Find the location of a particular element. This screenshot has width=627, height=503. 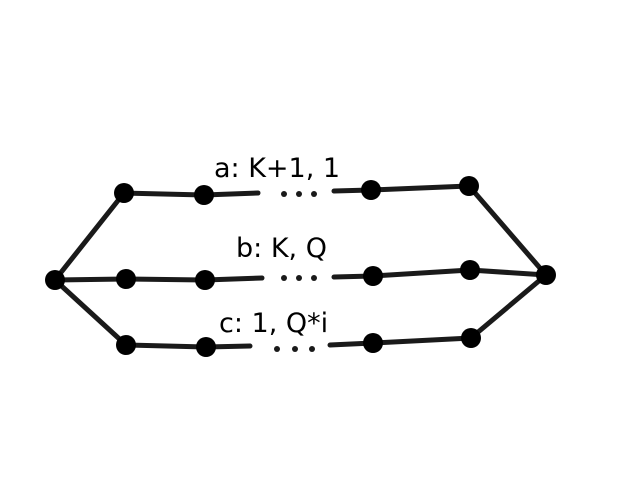

node-c2 is located at coordinates (206, 347).